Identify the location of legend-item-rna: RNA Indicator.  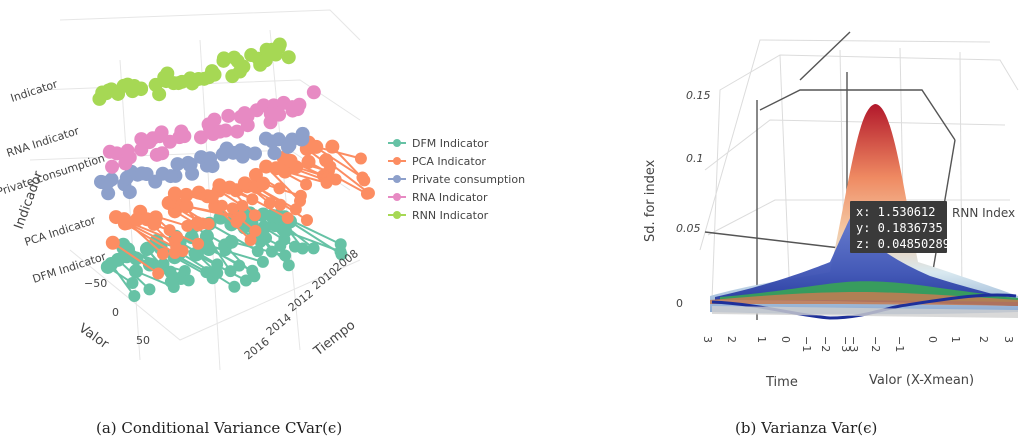
(438, 197).